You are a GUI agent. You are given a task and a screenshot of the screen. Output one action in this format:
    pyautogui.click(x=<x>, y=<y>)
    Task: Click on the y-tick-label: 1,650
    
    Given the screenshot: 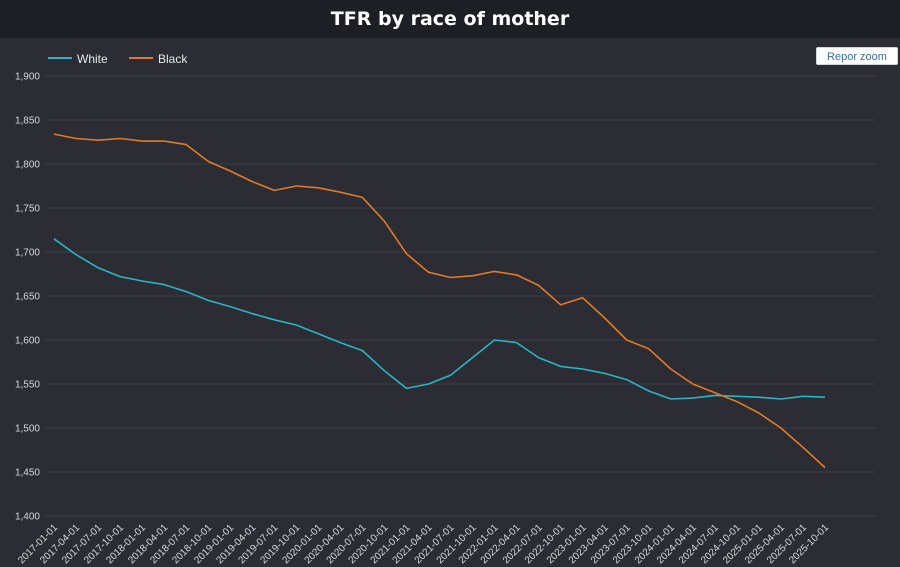 What is the action you would take?
    pyautogui.click(x=27, y=297)
    